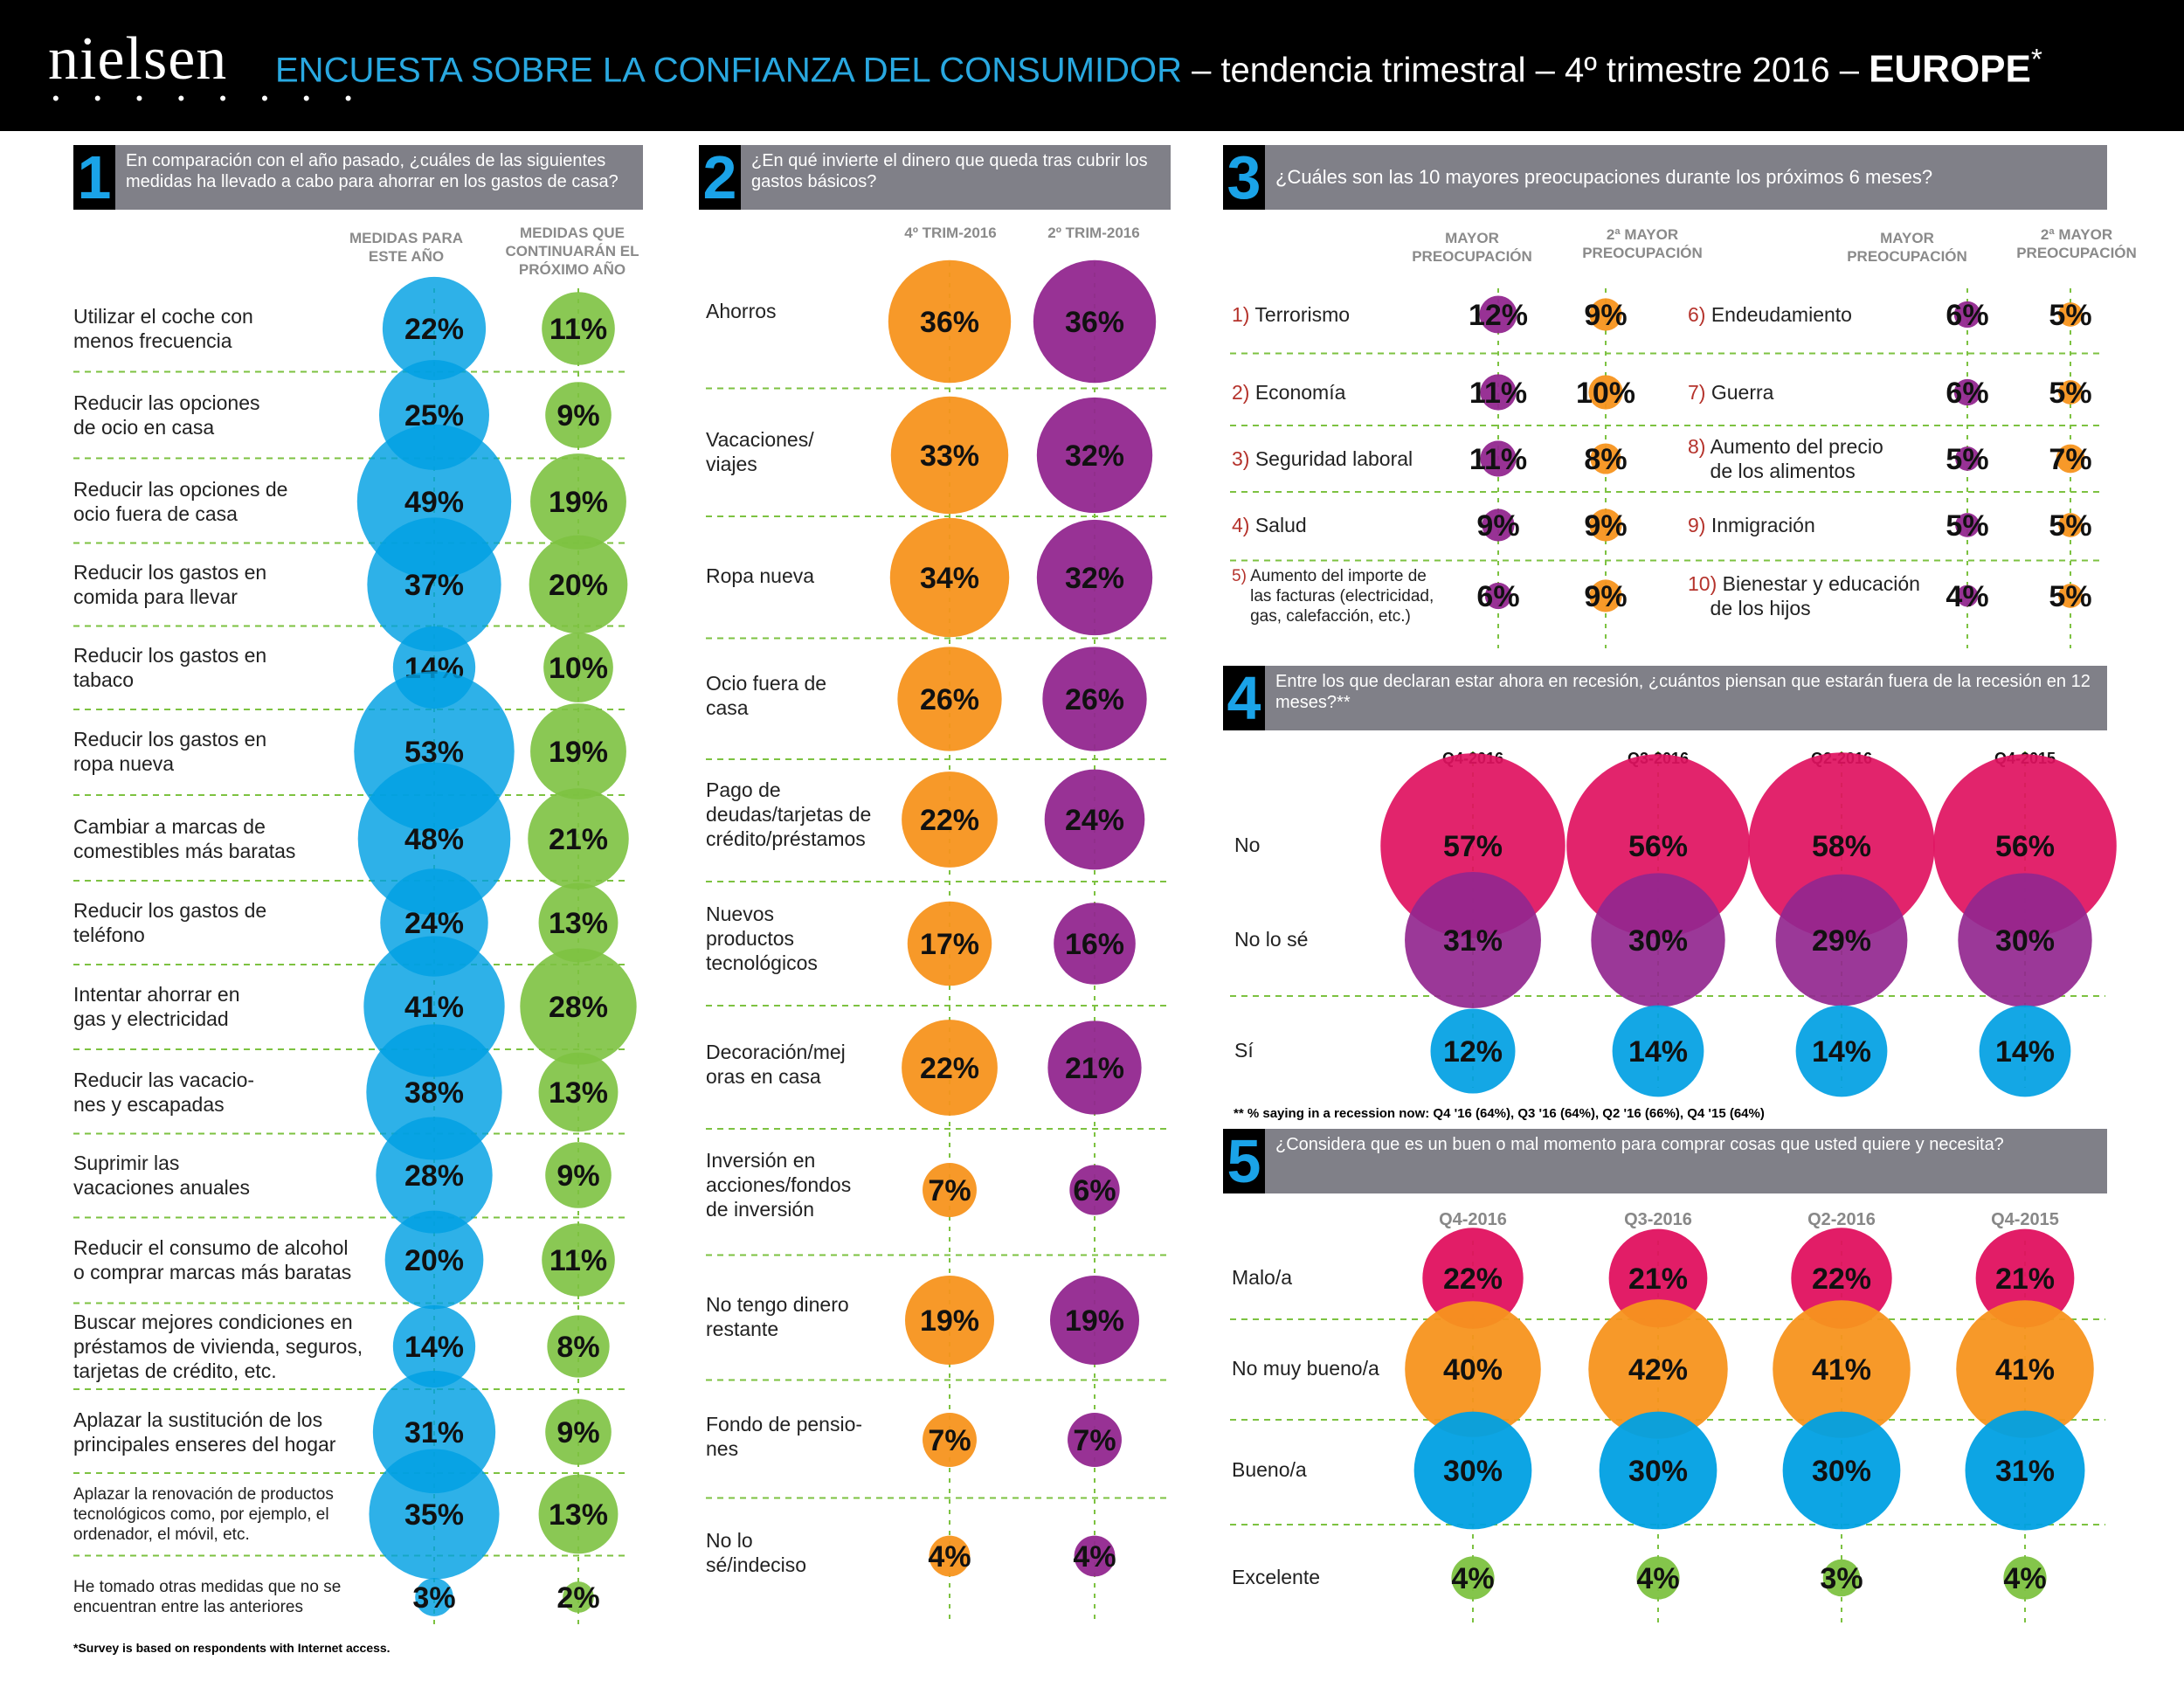 This screenshot has height=1688, width=2184. I want to click on s3-row-label: 1) Terrorismo, so click(1291, 314).